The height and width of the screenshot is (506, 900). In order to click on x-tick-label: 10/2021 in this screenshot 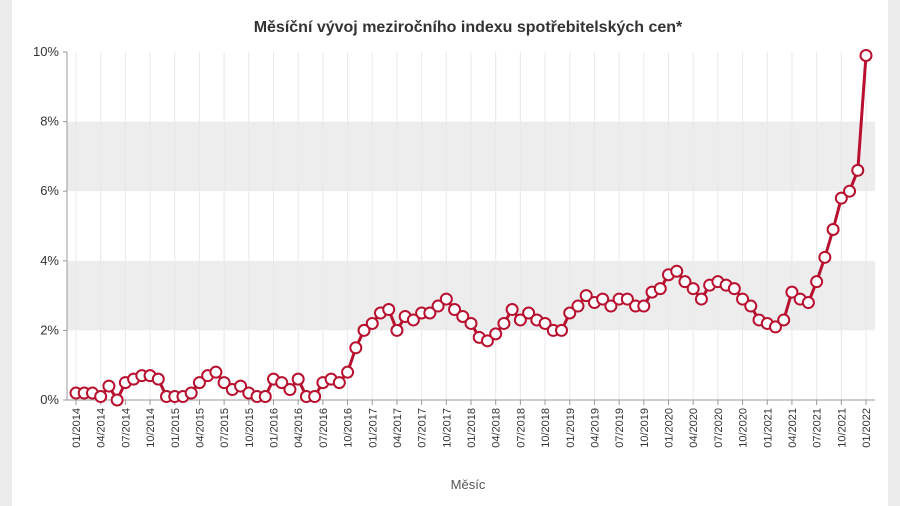, I will do `click(842, 428)`.